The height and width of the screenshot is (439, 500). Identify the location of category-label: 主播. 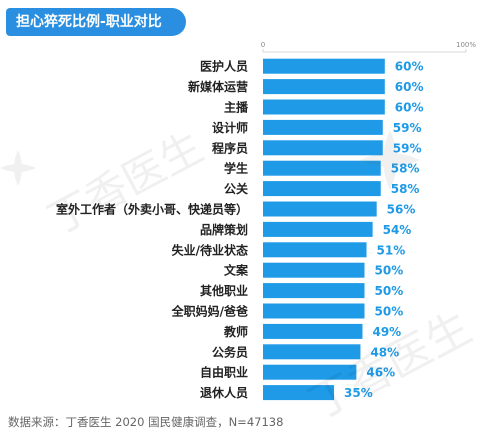
(236, 107).